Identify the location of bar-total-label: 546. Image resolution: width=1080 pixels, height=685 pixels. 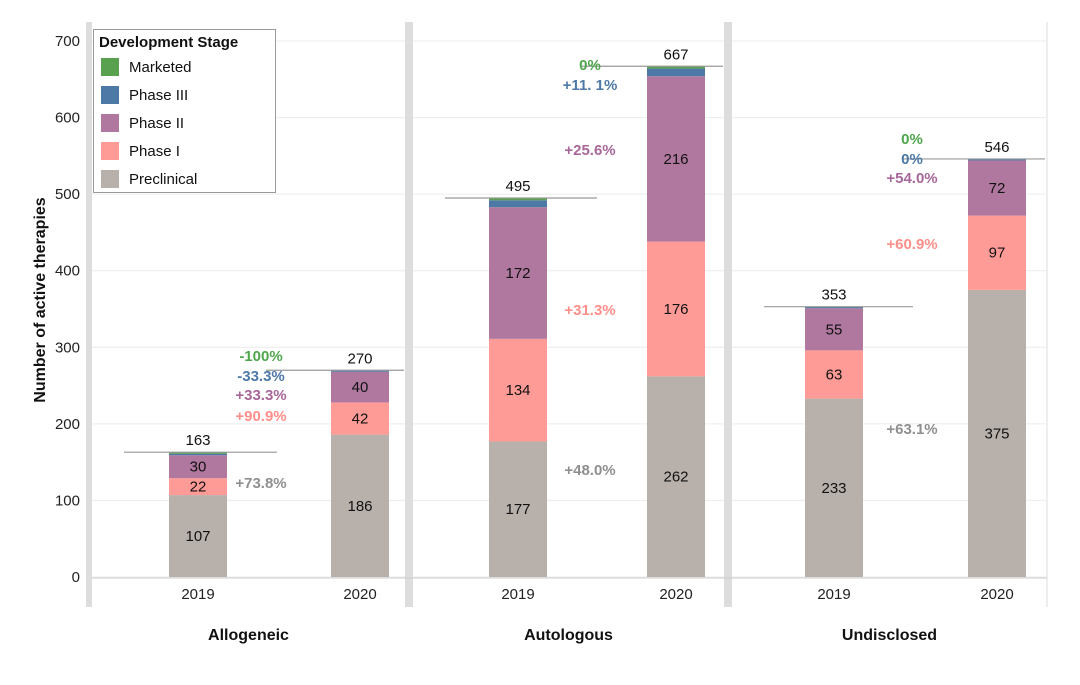
(996, 147).